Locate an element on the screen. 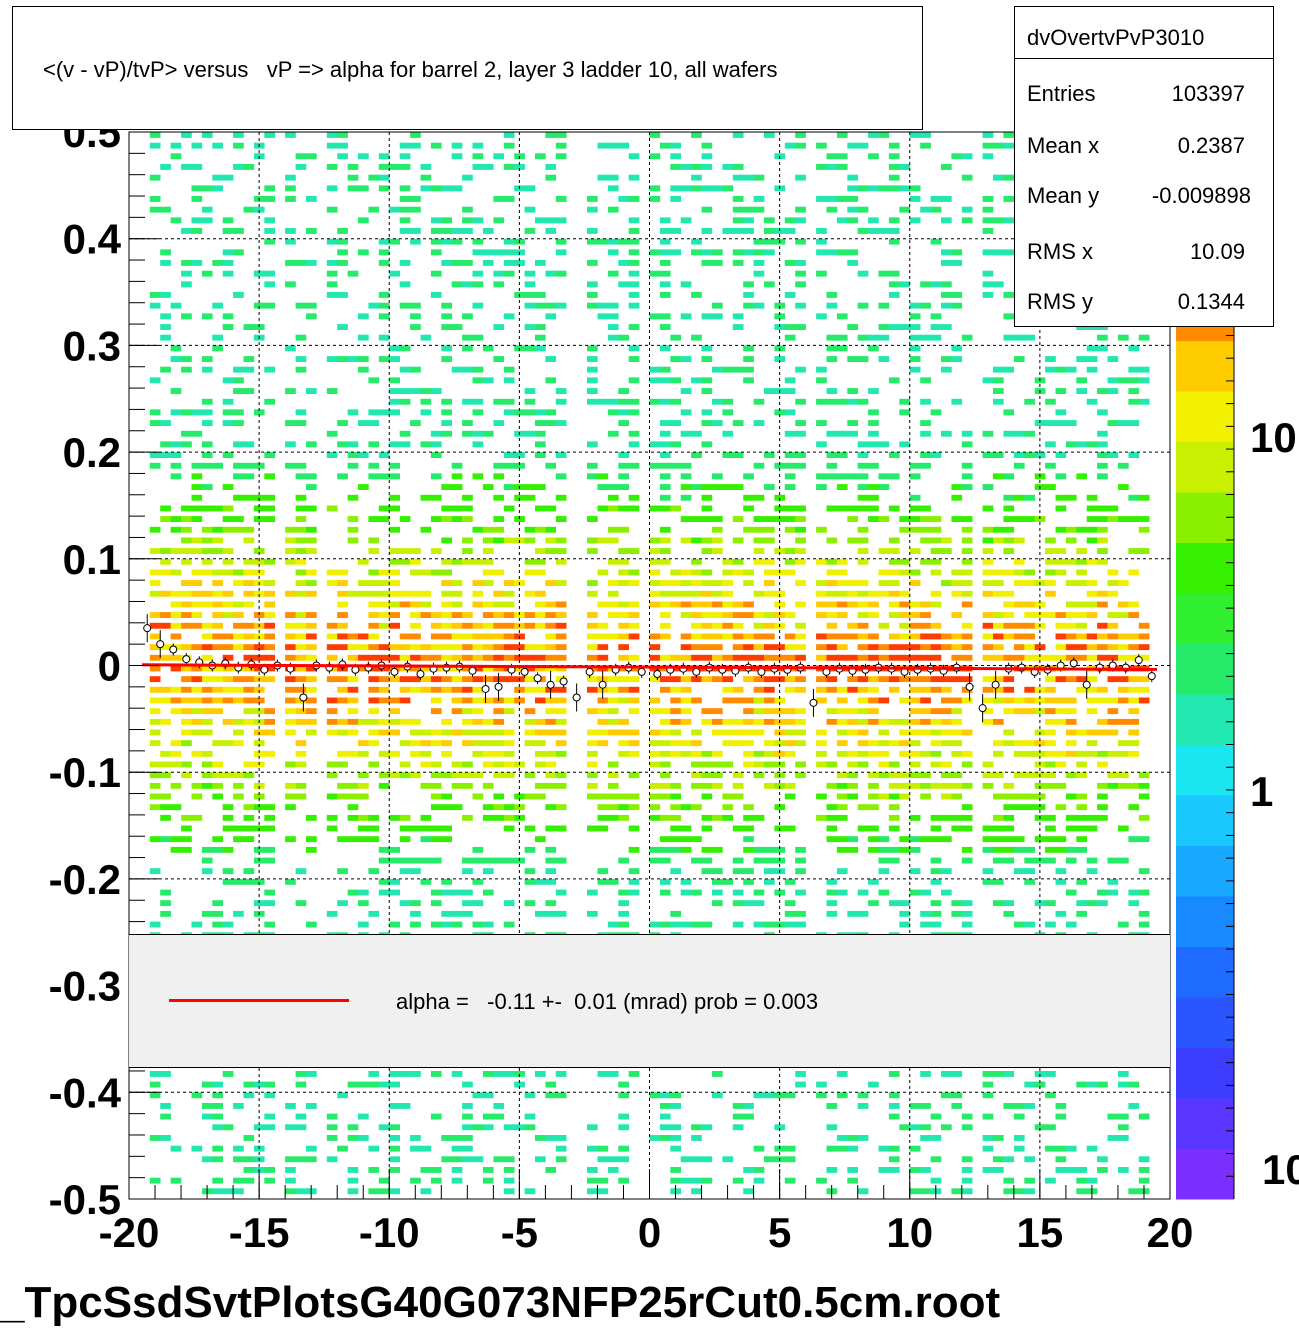 The image size is (1299, 1333). stat-value: 0.1344 is located at coordinates (1211, 301).